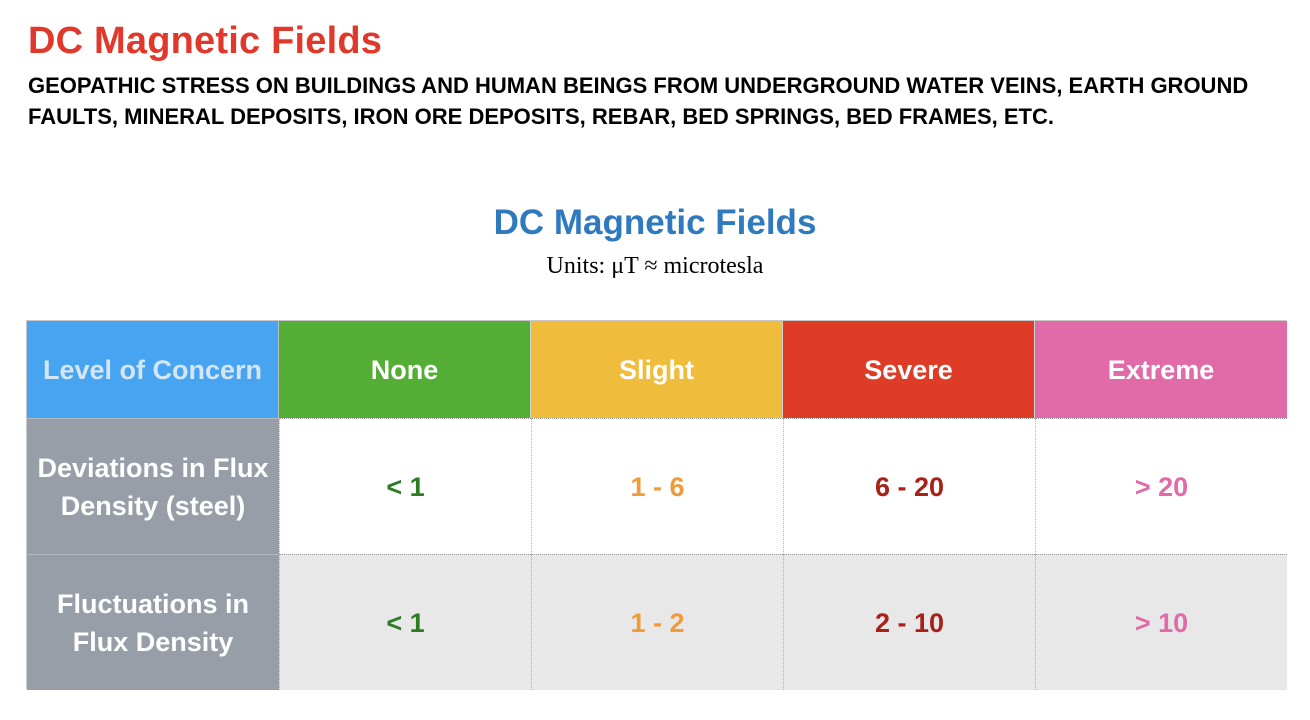  Describe the element at coordinates (153, 486) in the screenshot. I see `row-label-deviations: Deviations in Flux Density (steel)` at that location.